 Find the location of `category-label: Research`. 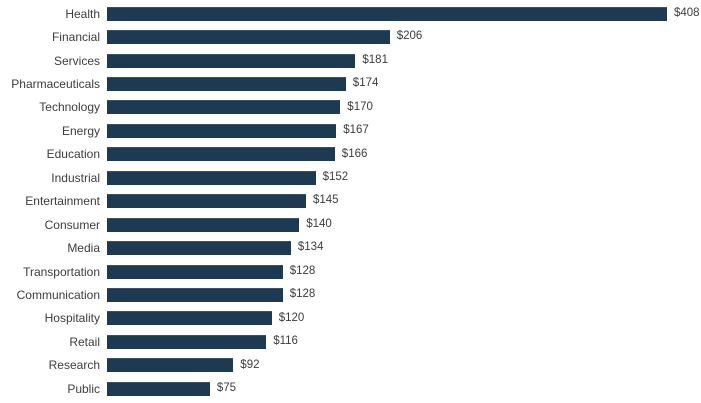

category-label: Research is located at coordinates (74, 365).